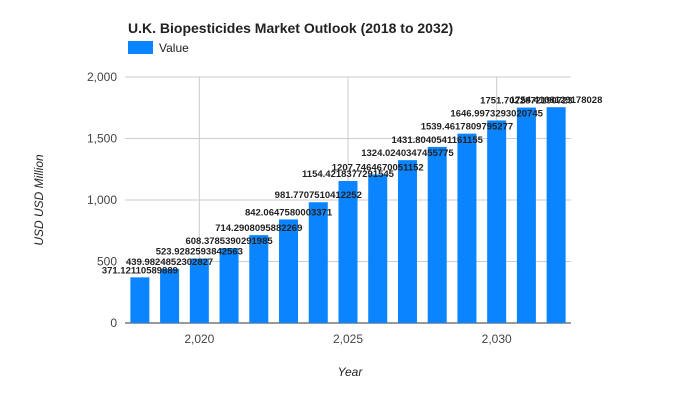 This screenshot has width=700, height=405. I want to click on bar-2029, so click(467, 228).